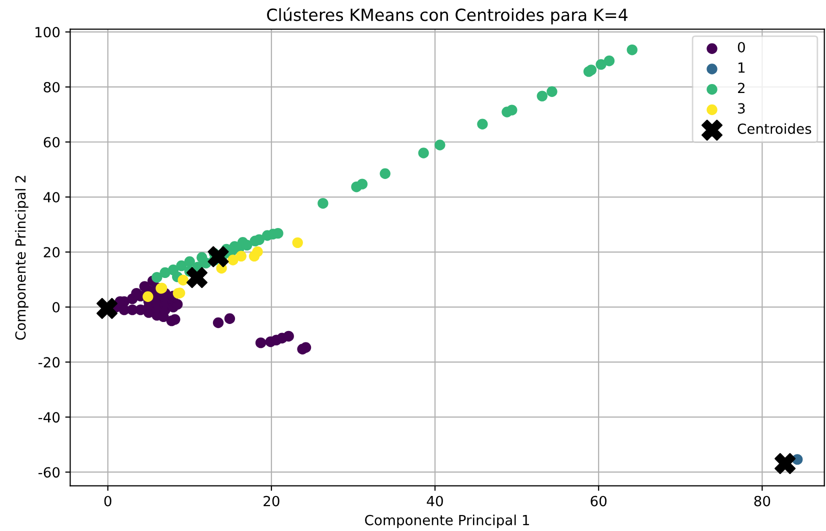 Image resolution: width=826 pixels, height=531 pixels. What do you see at coordinates (108, 501) in the screenshot?
I see `x-tick-label: 0` at bounding box center [108, 501].